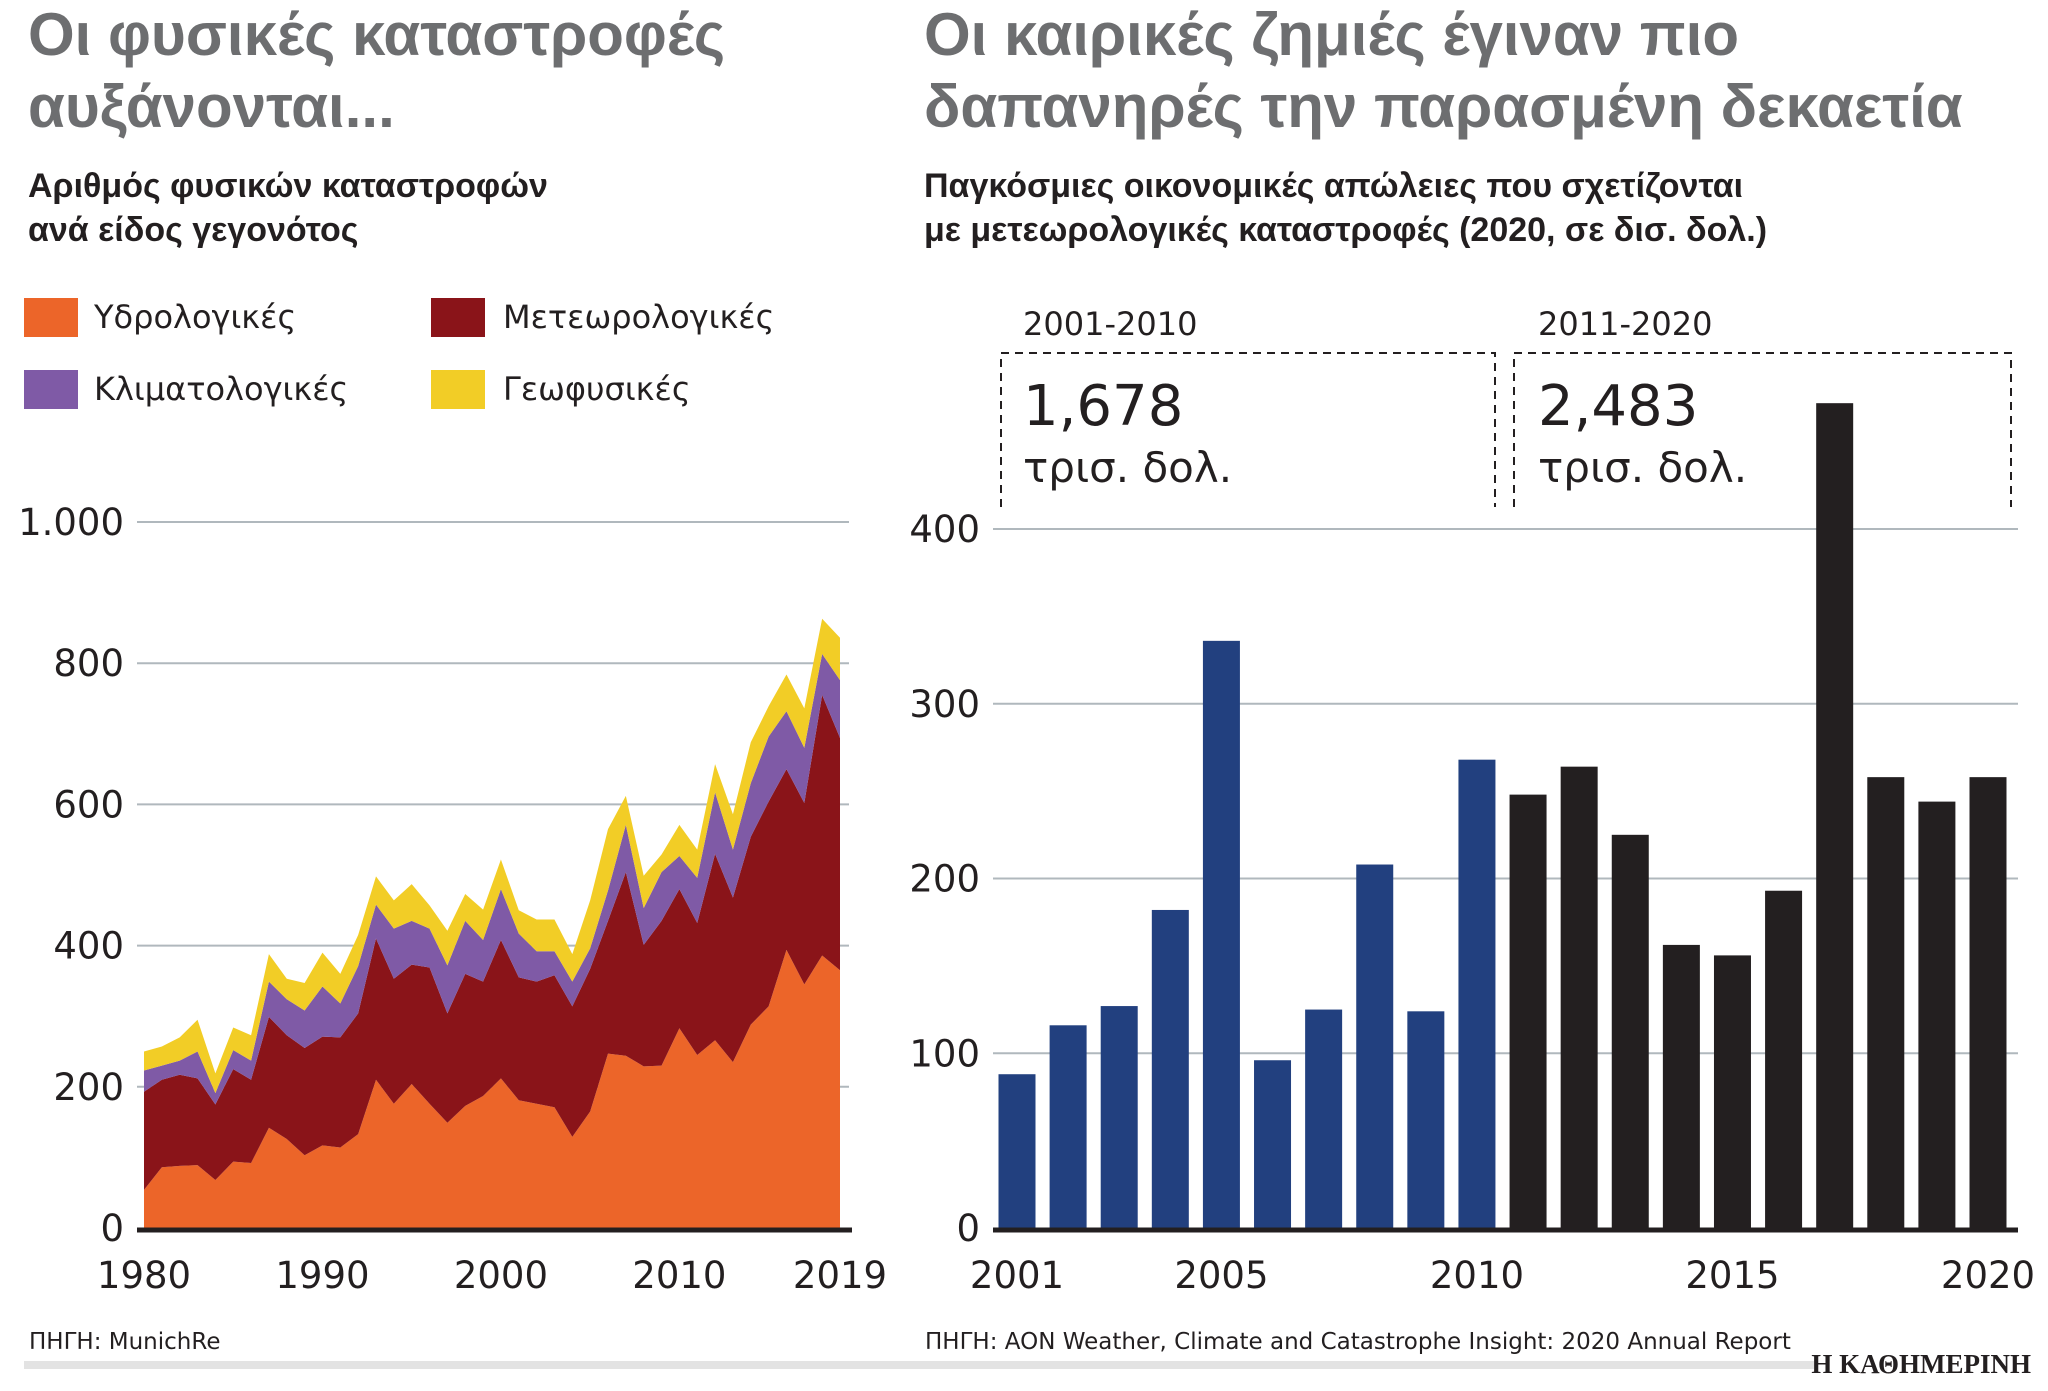 Image resolution: width=2048 pixels, height=1391 pixels. What do you see at coordinates (376, 34) in the screenshot?
I see `left-title-line-1: Οι φυσικές καταστροφές` at bounding box center [376, 34].